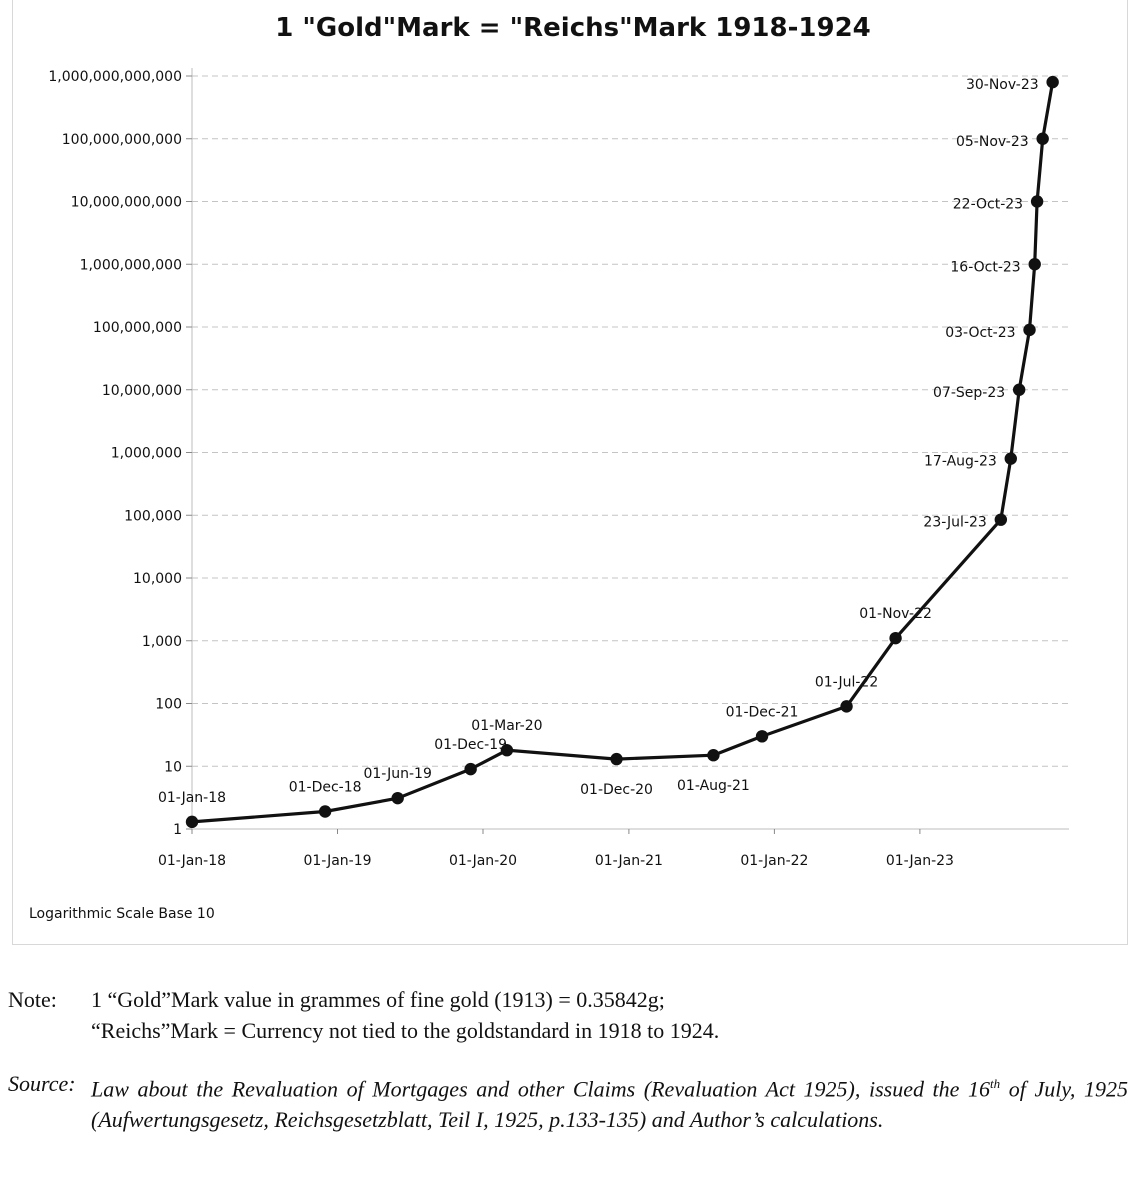  What do you see at coordinates (629, 861) in the screenshot?
I see `x-tick-label: 01-Jan-21` at bounding box center [629, 861].